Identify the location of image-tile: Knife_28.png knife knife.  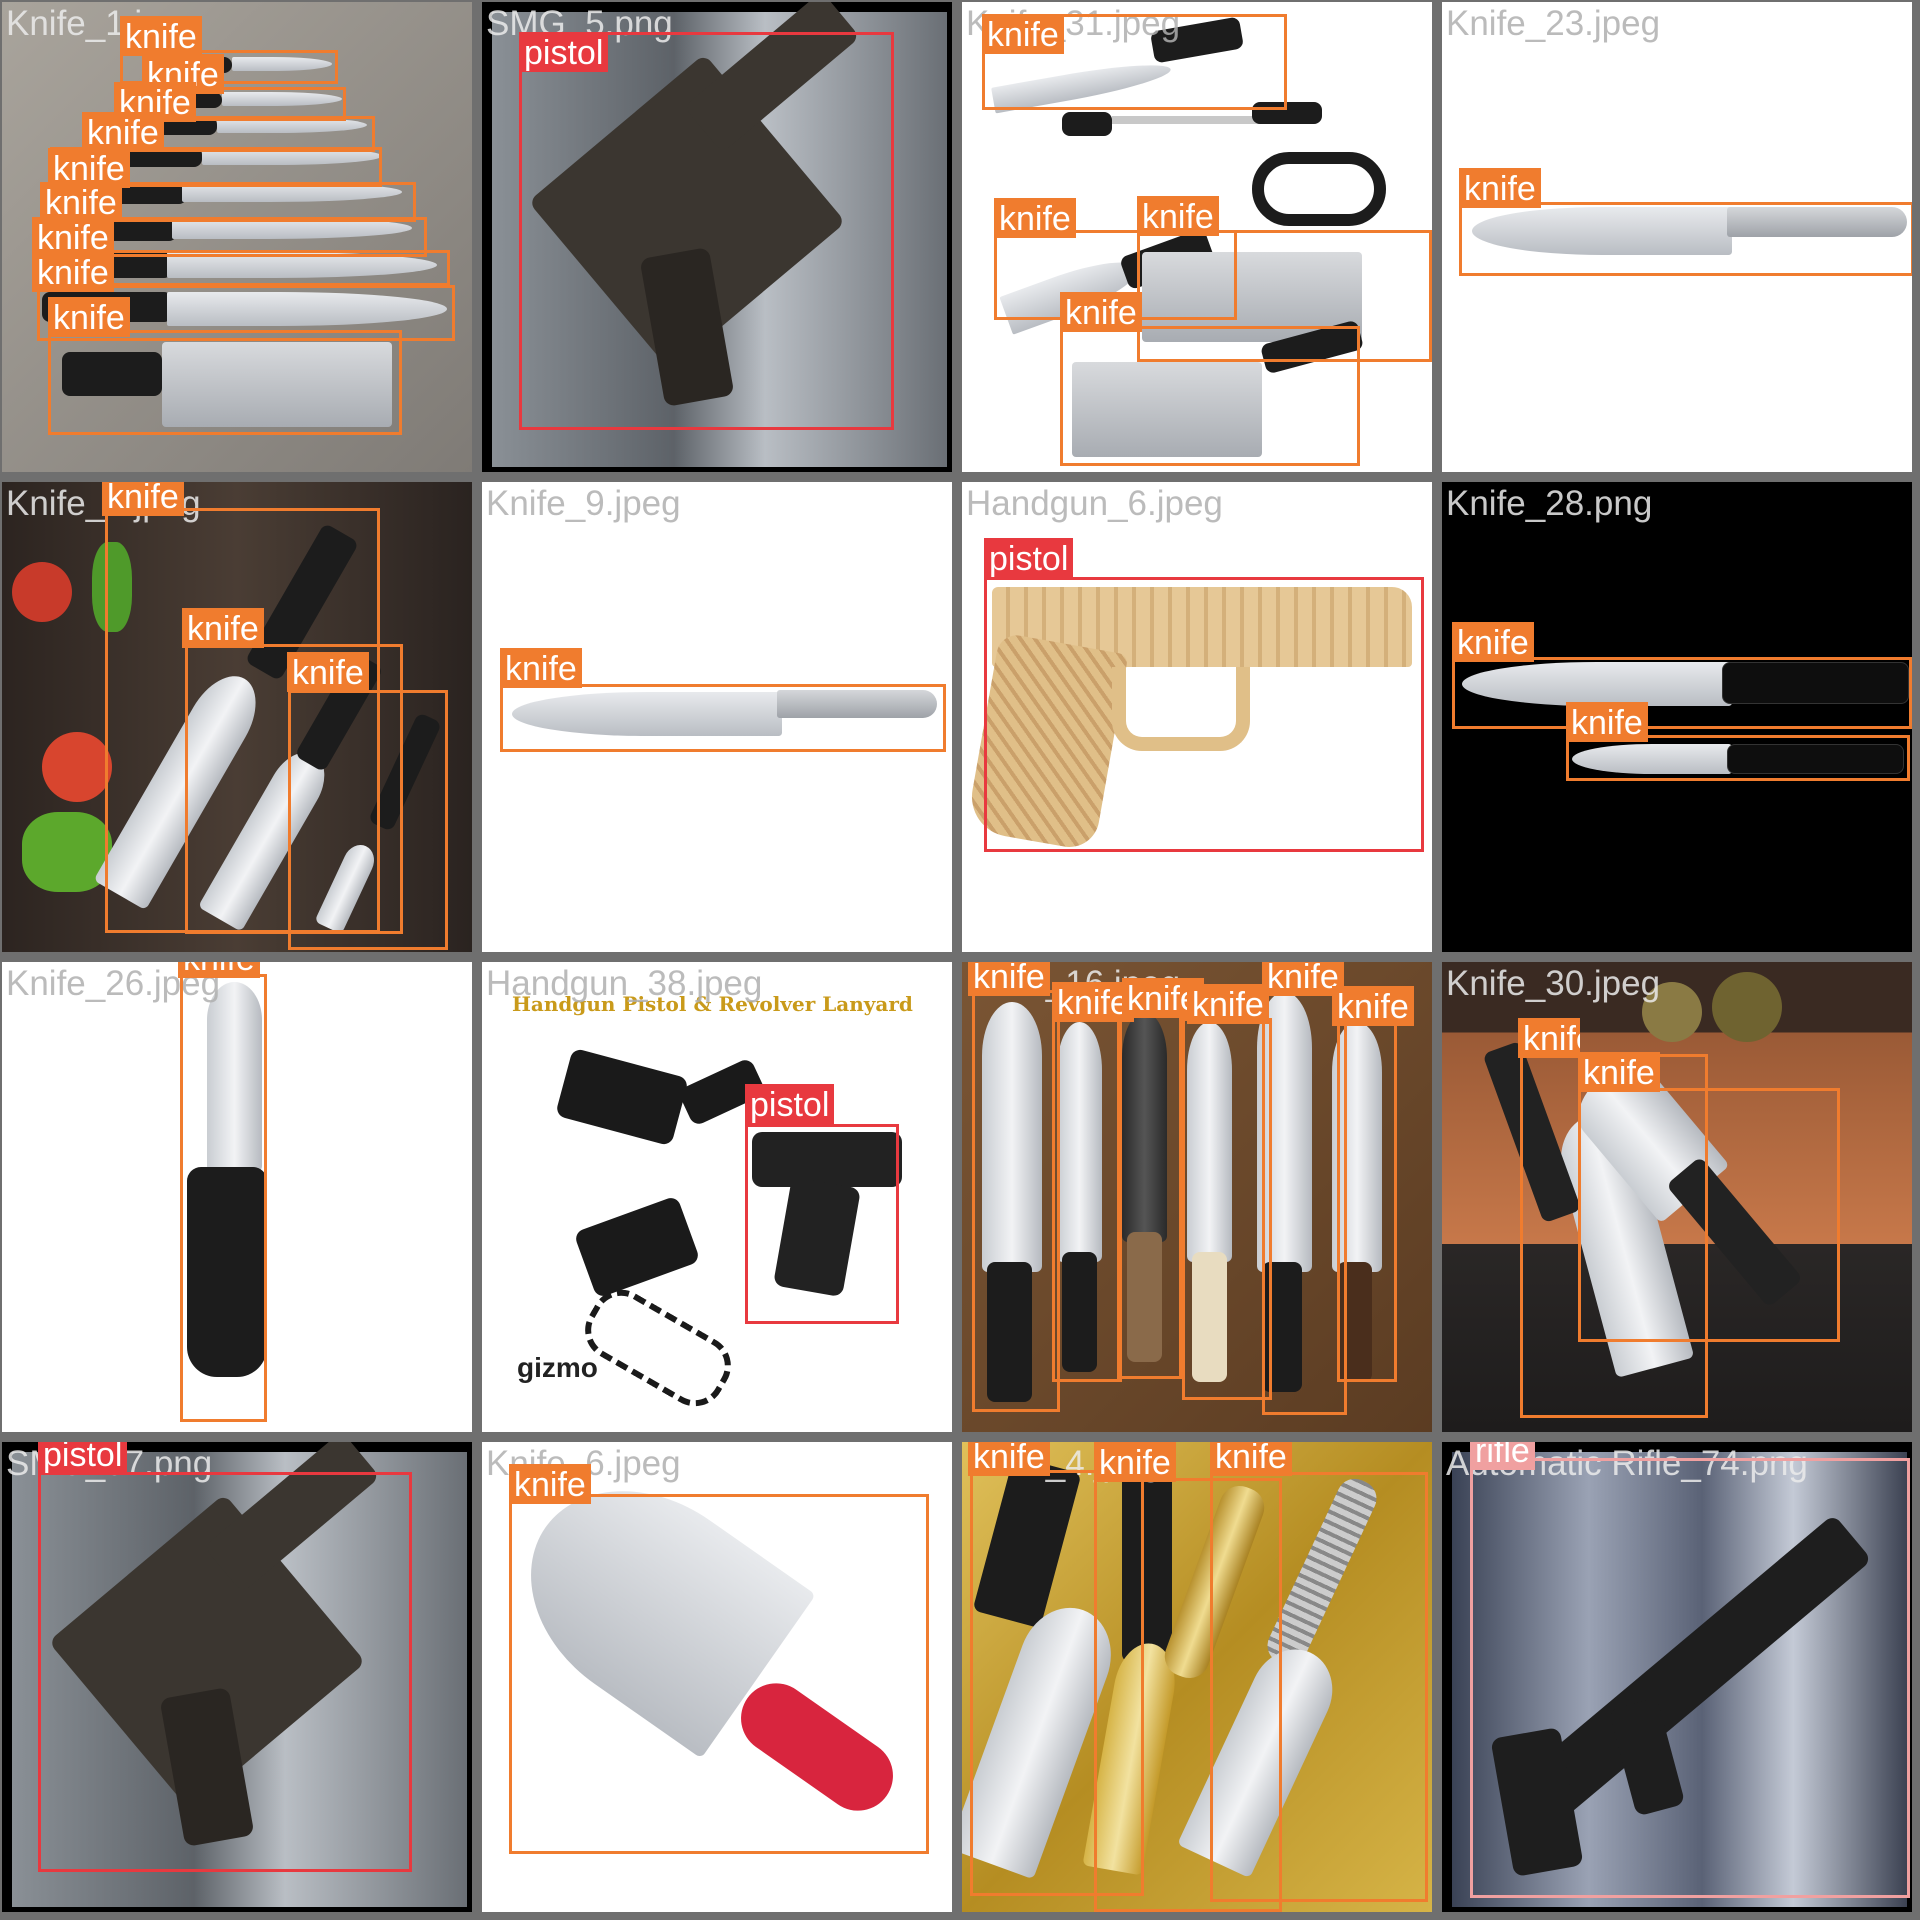
(1677, 717).